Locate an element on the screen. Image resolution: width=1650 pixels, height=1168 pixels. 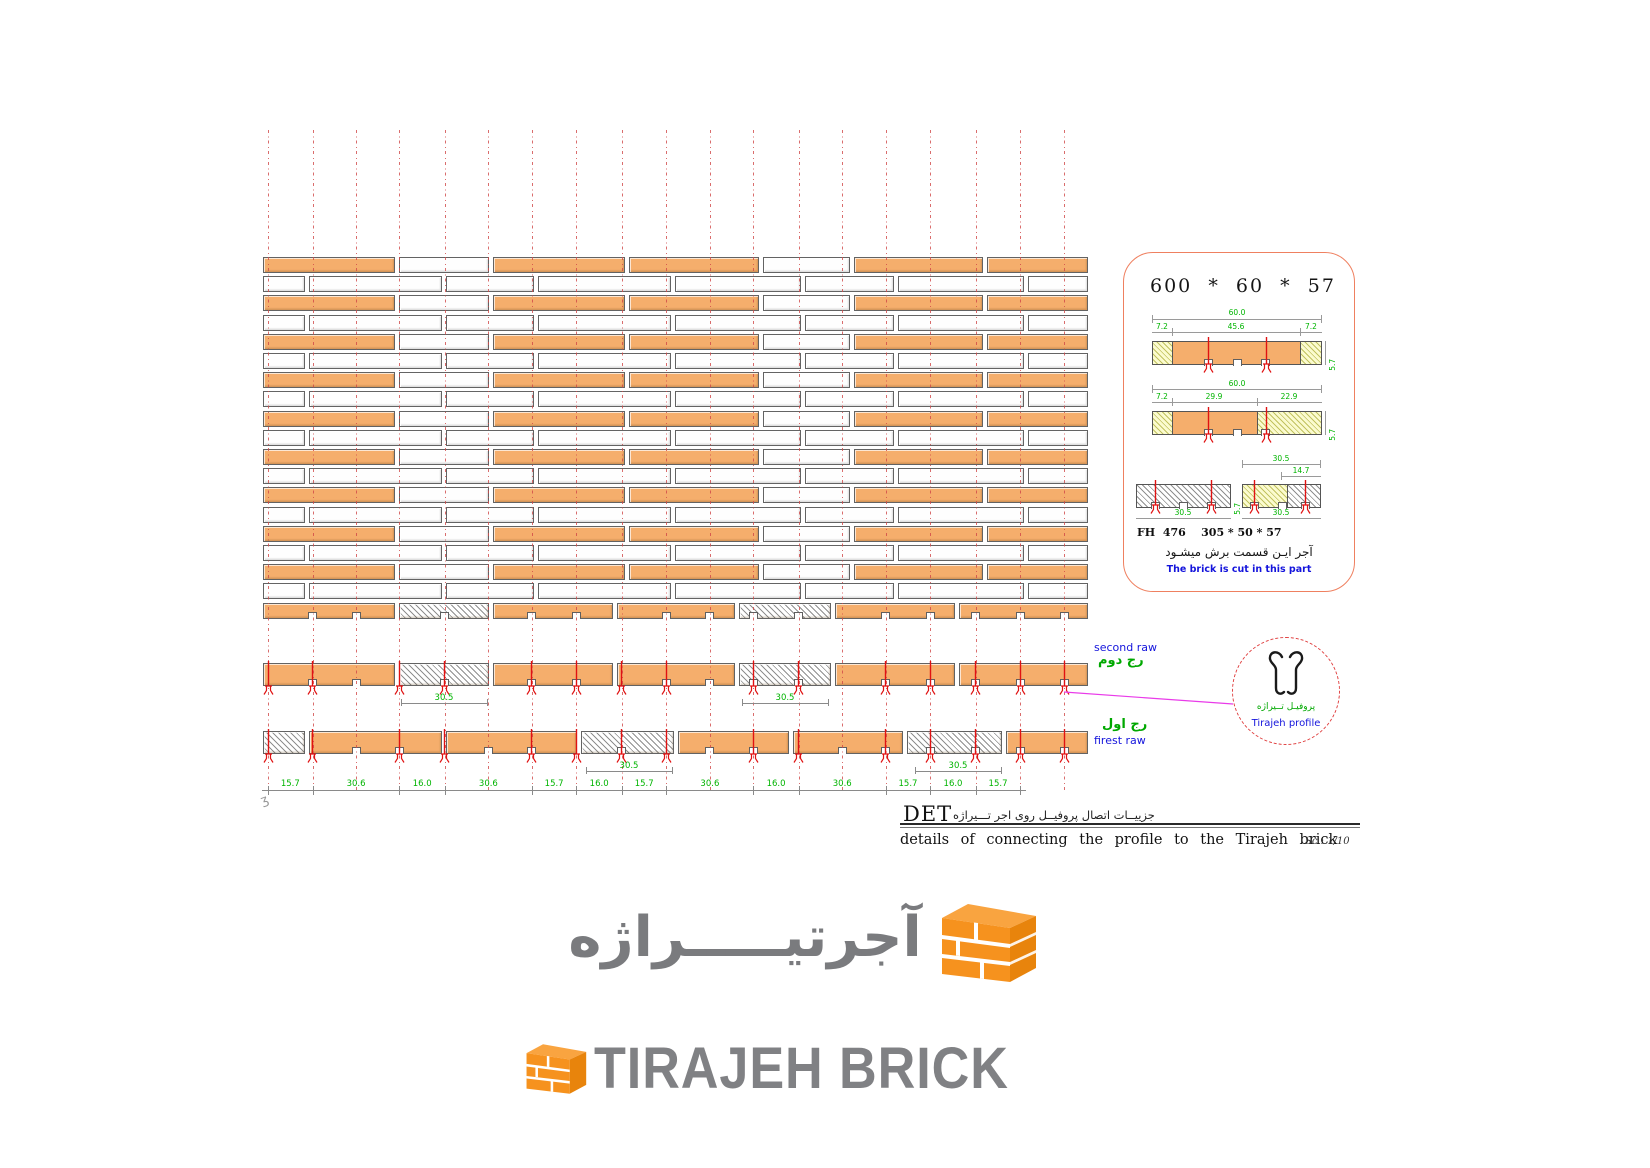
dim-below2: 30.5 is located at coordinates (1281, 512).